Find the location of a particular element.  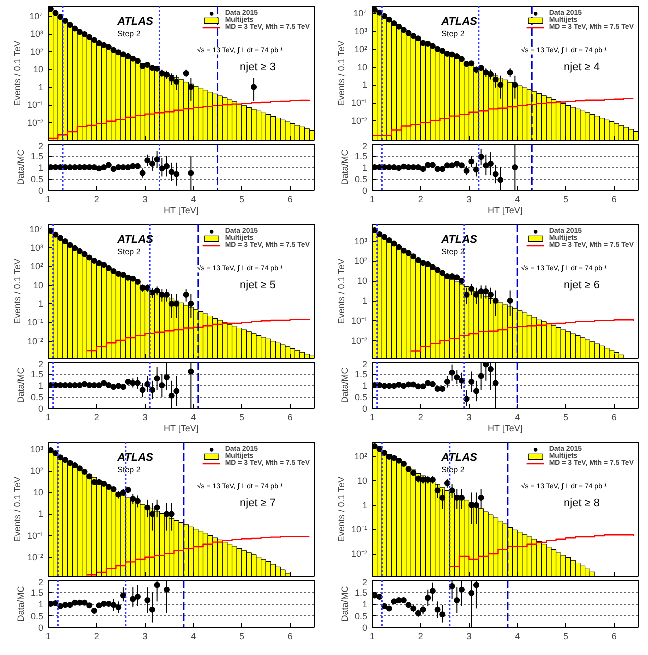

y-tick-label: 10⁴ is located at coordinates (37, 16).